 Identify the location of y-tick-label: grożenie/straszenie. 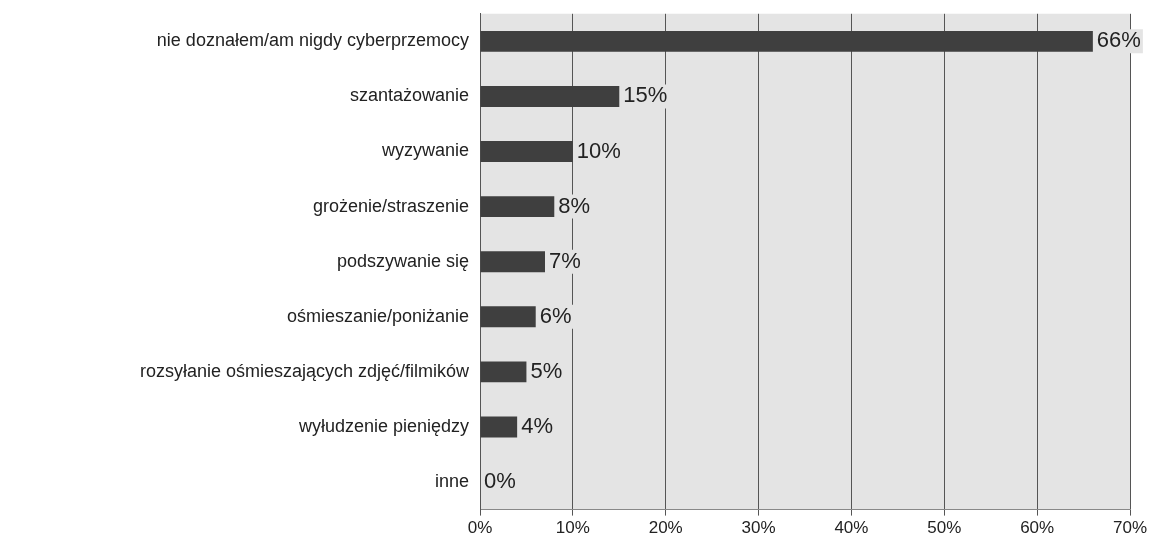
(390, 205).